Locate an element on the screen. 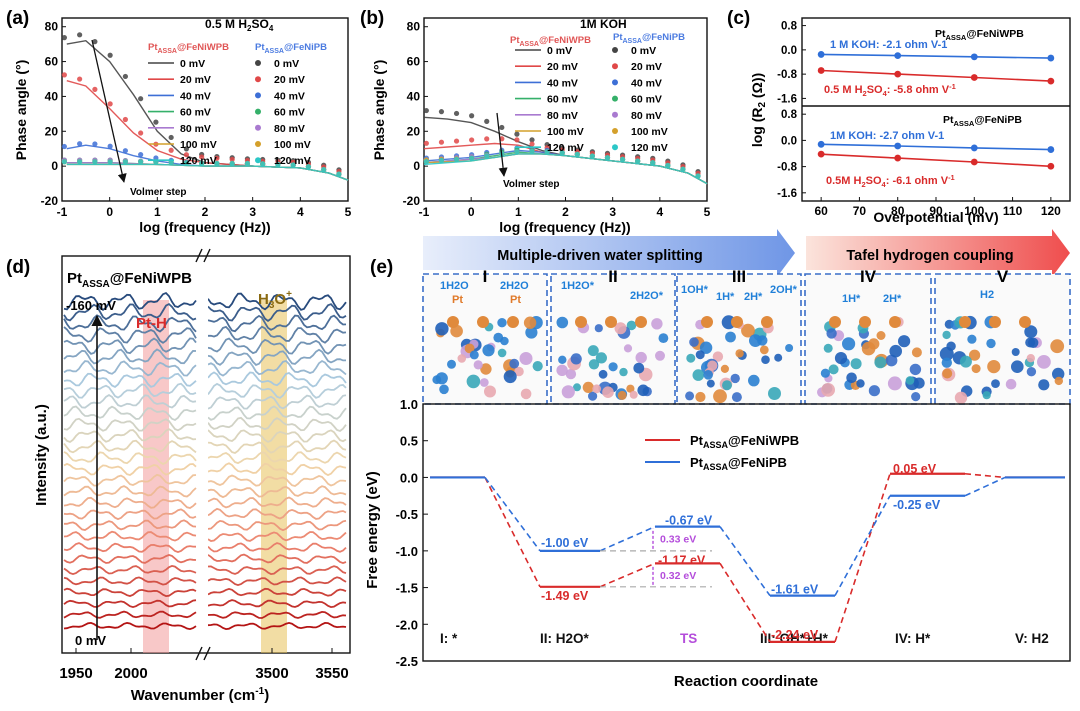 Image resolution: width=1080 pixels, height=711 pixels. legend-line-label: 60 mV is located at coordinates (195, 113).